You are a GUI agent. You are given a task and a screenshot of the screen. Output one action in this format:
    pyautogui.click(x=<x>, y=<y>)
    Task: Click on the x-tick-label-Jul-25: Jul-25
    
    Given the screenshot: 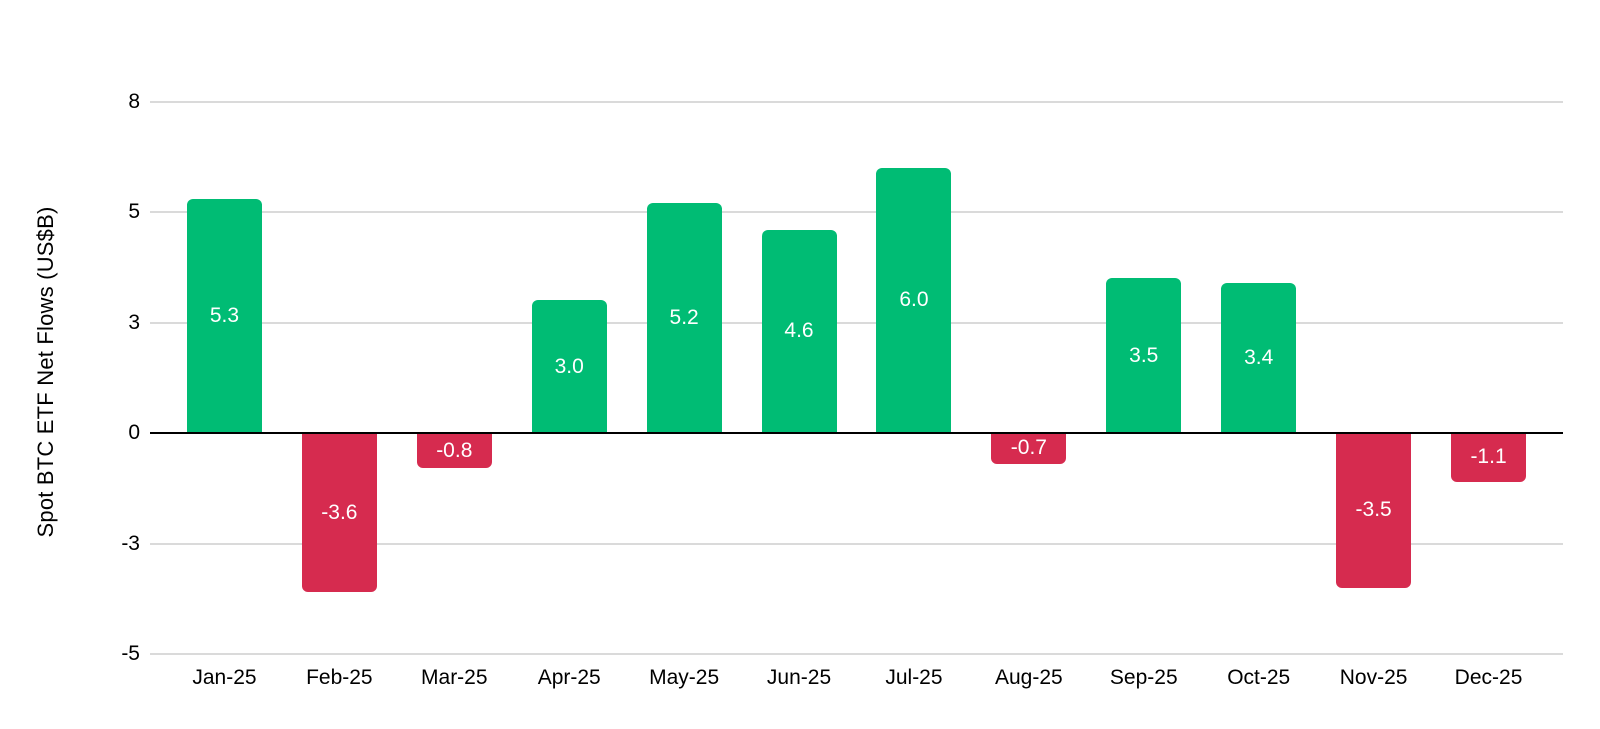 What is the action you would take?
    pyautogui.click(x=914, y=677)
    